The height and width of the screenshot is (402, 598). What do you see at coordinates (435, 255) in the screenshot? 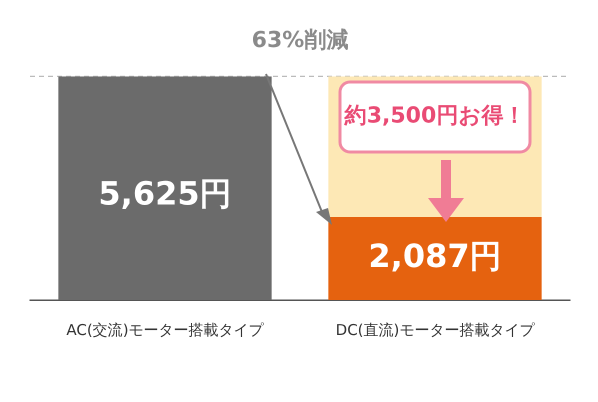
I see `data-label: 2,087円` at bounding box center [435, 255].